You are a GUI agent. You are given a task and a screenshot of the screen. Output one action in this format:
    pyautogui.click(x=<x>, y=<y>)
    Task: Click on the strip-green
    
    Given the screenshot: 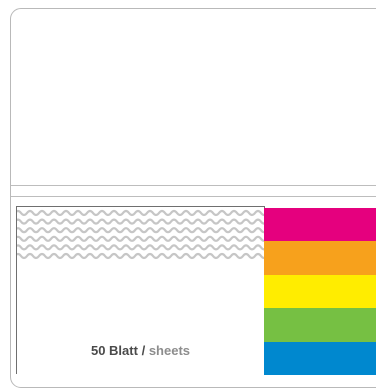 What is the action you would take?
    pyautogui.click(x=320, y=325)
    